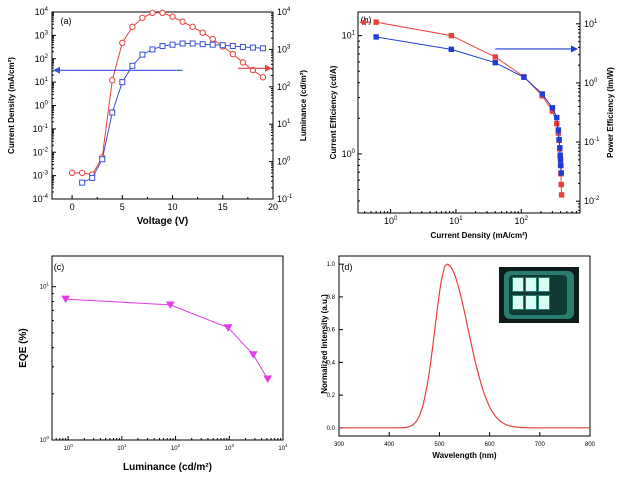 This screenshot has width=625, height=479. I want to click on y-right-tick-label: 10-1, so click(285, 199).